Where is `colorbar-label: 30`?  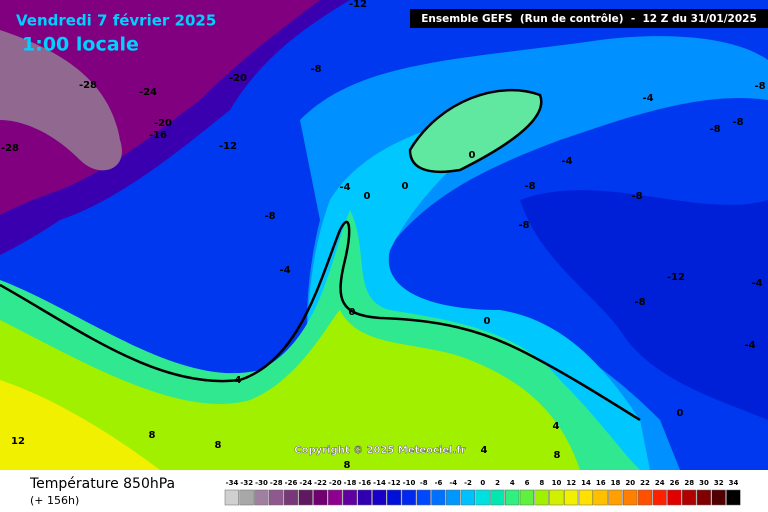 colorbar-label: 30 is located at coordinates (704, 483).